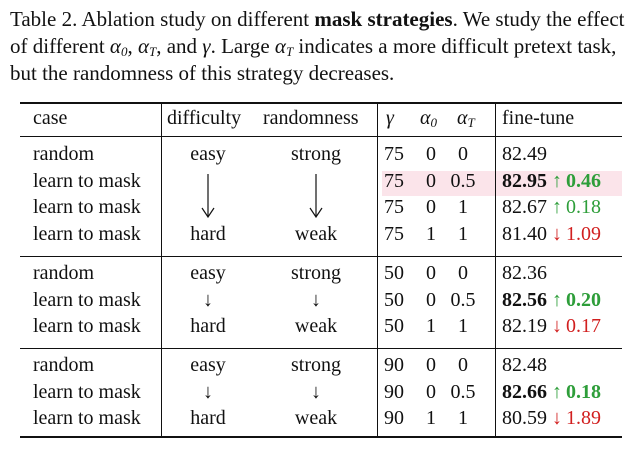  I want to click on randomness-long-arrow-icon, so click(316, 196).